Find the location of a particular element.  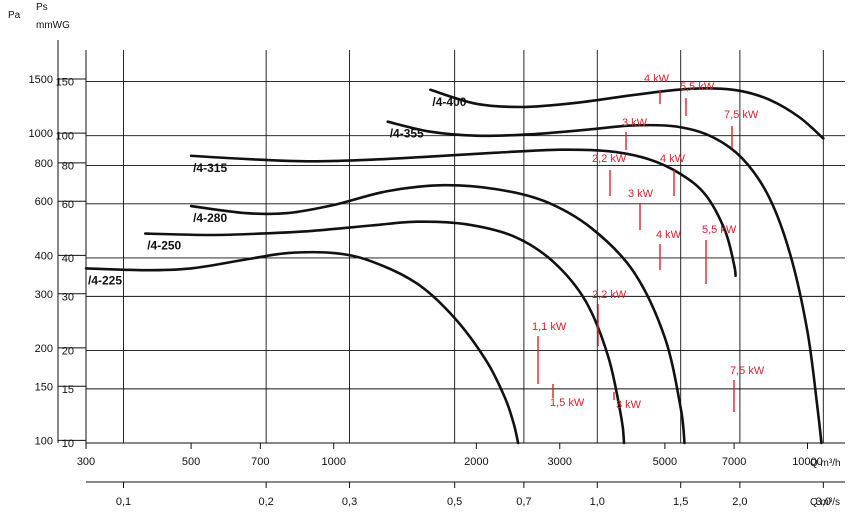

fan-curve-label-4-315: /4-315 is located at coordinates (210, 168).